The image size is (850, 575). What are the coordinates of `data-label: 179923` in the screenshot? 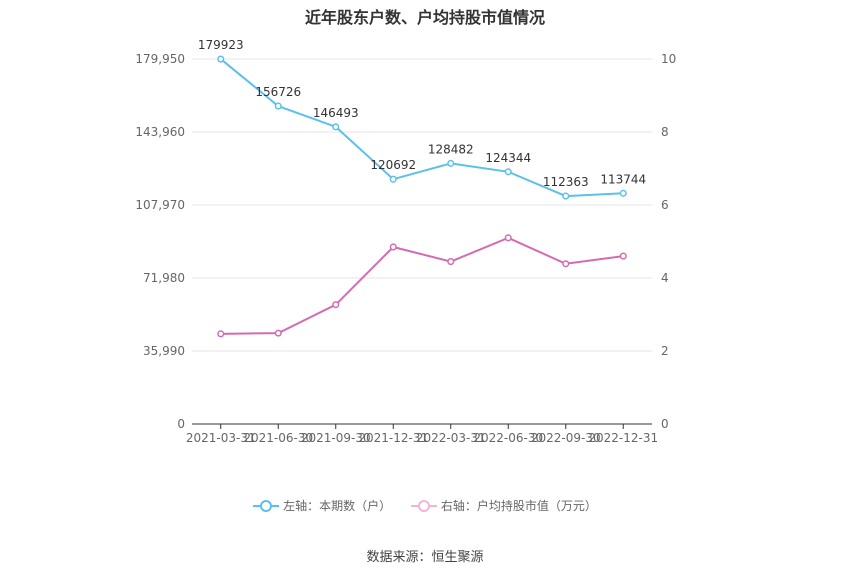 It's located at (221, 45).